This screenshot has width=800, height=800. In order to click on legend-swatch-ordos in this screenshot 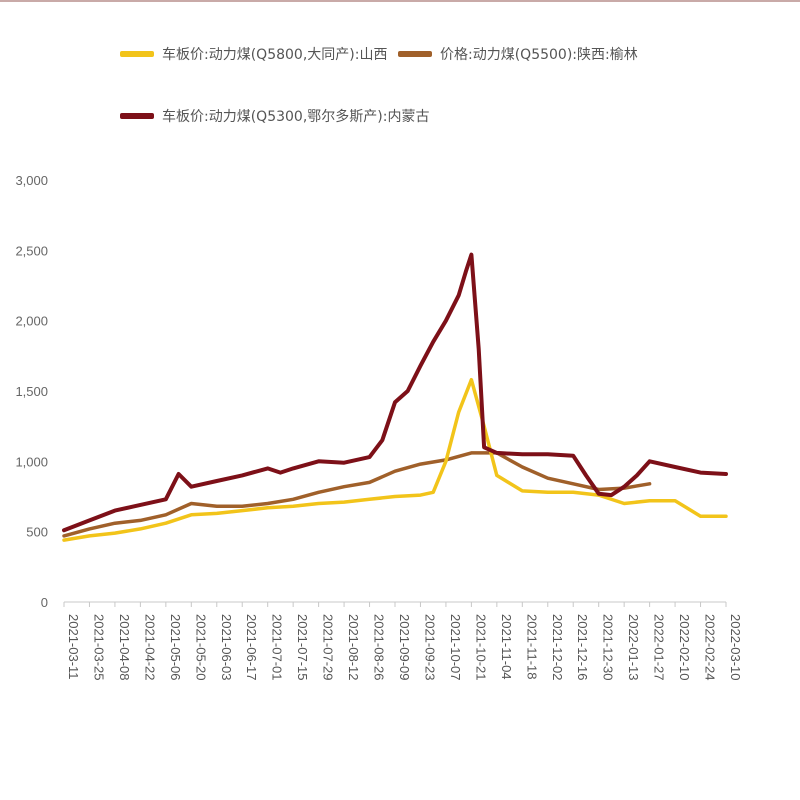, I will do `click(137, 116)`.